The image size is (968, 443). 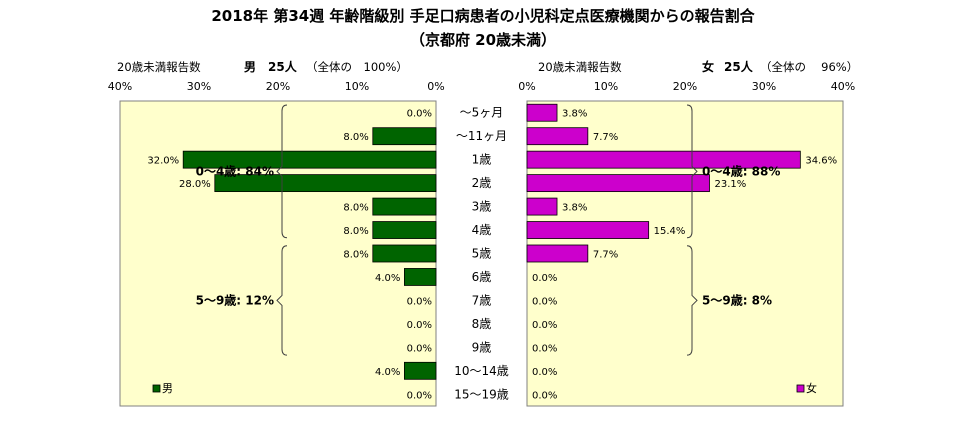 What do you see at coordinates (741, 170) in the screenshot?
I see `right-age-group-label: 0～4歳: 88%` at bounding box center [741, 170].